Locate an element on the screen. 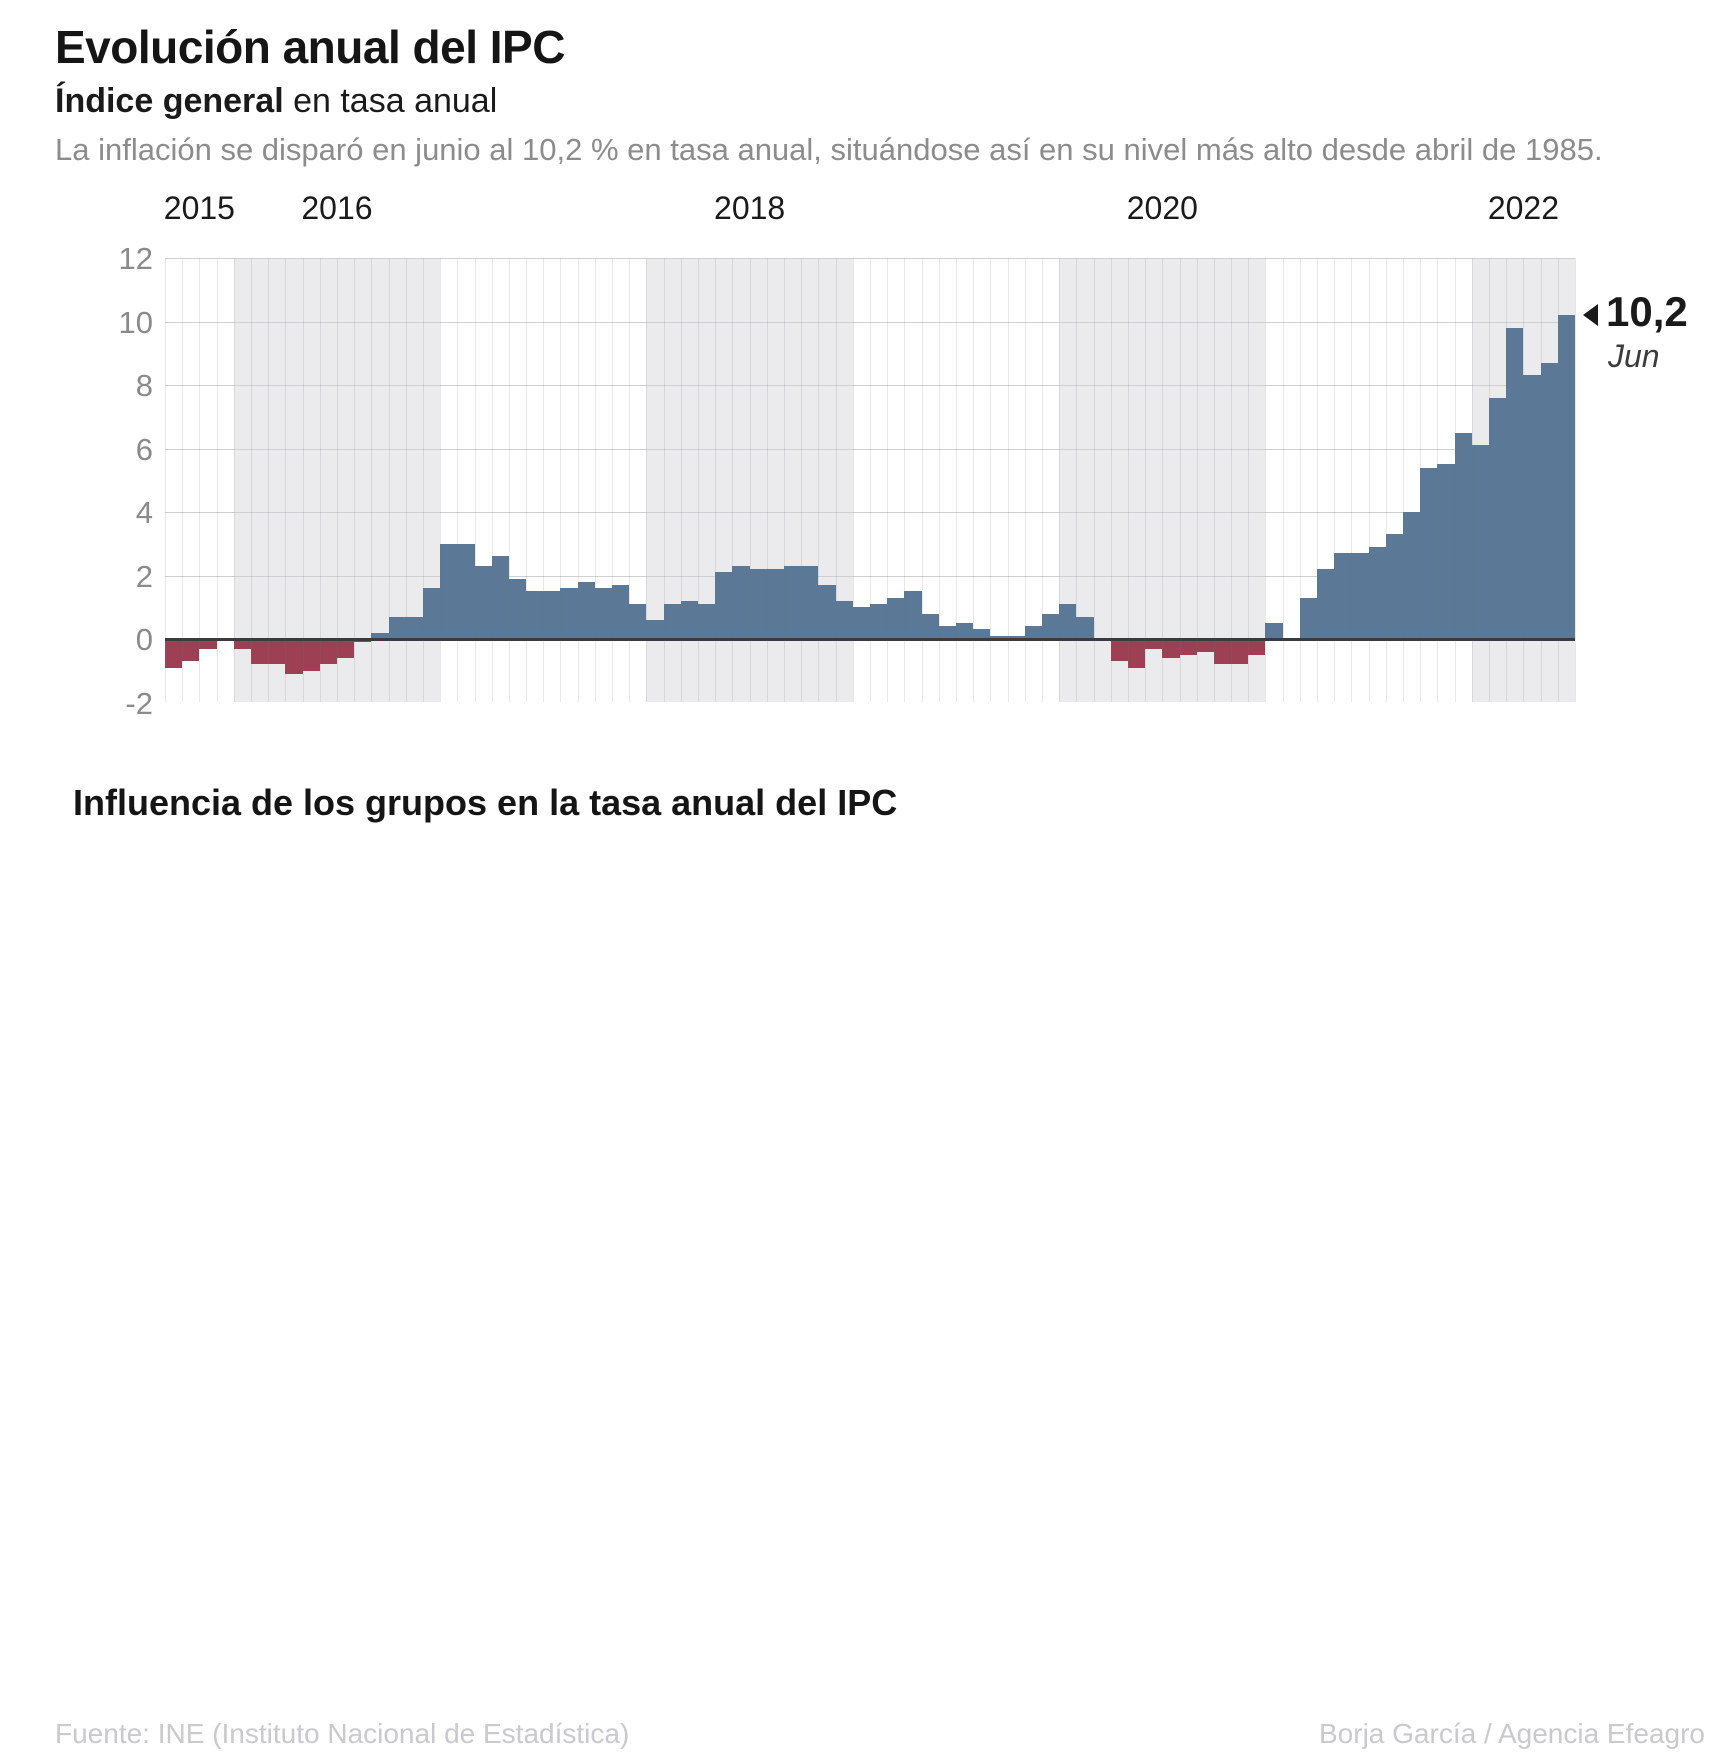  zero-axis-line is located at coordinates (870, 639).